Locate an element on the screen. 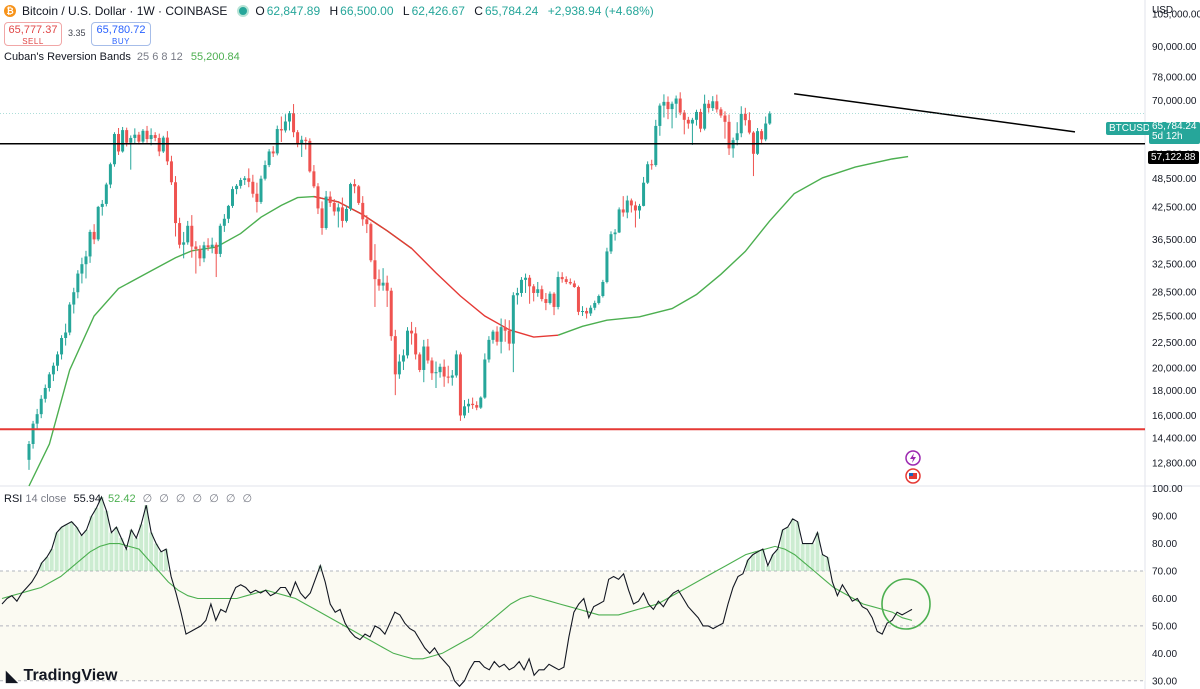 This screenshot has width=1200, height=689. trendline is located at coordinates (935, 113).